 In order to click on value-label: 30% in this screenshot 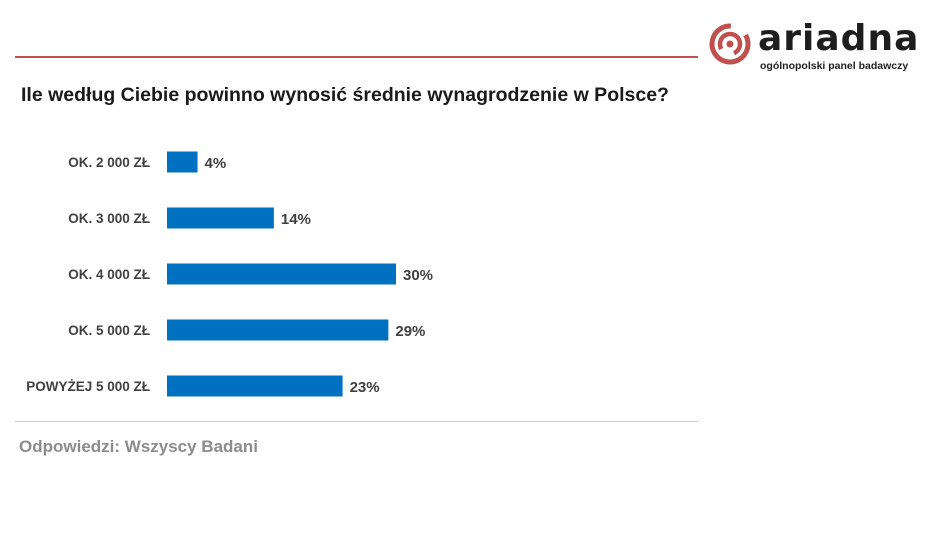, I will do `click(418, 275)`.